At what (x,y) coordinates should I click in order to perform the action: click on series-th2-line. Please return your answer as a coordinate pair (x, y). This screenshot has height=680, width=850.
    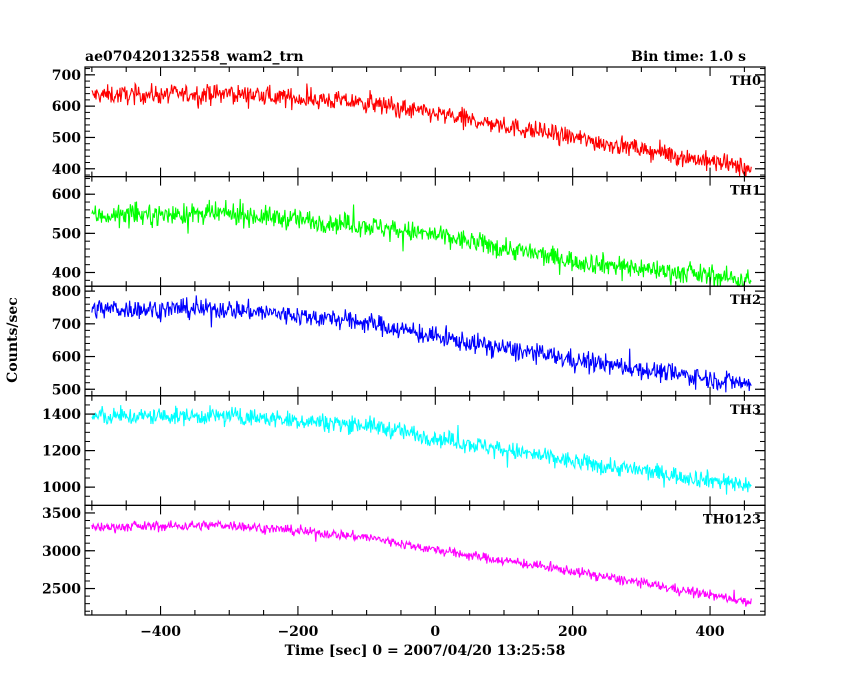
    Looking at the image, I should click on (421, 344).